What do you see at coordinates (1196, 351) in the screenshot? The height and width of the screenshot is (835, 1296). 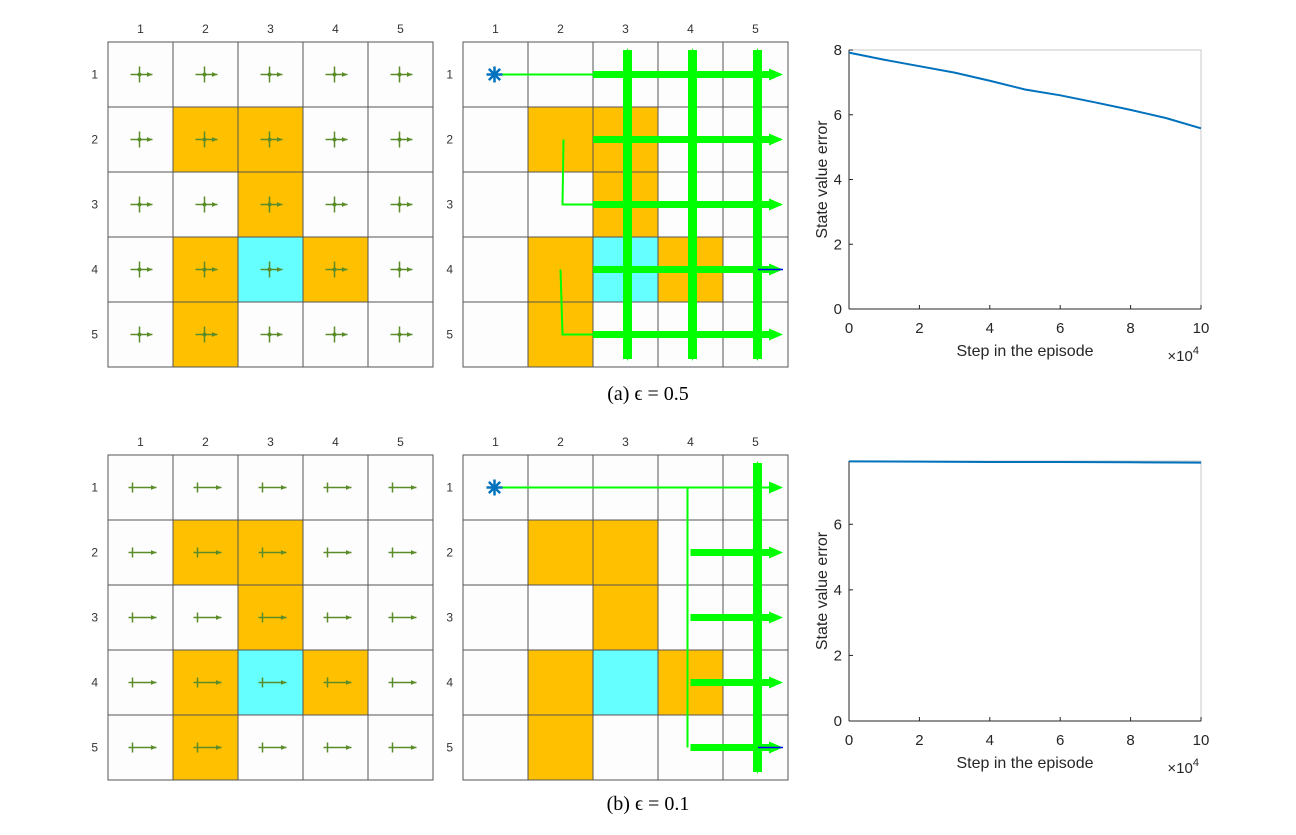 I see `x-multiplier-exponent: 4` at bounding box center [1196, 351].